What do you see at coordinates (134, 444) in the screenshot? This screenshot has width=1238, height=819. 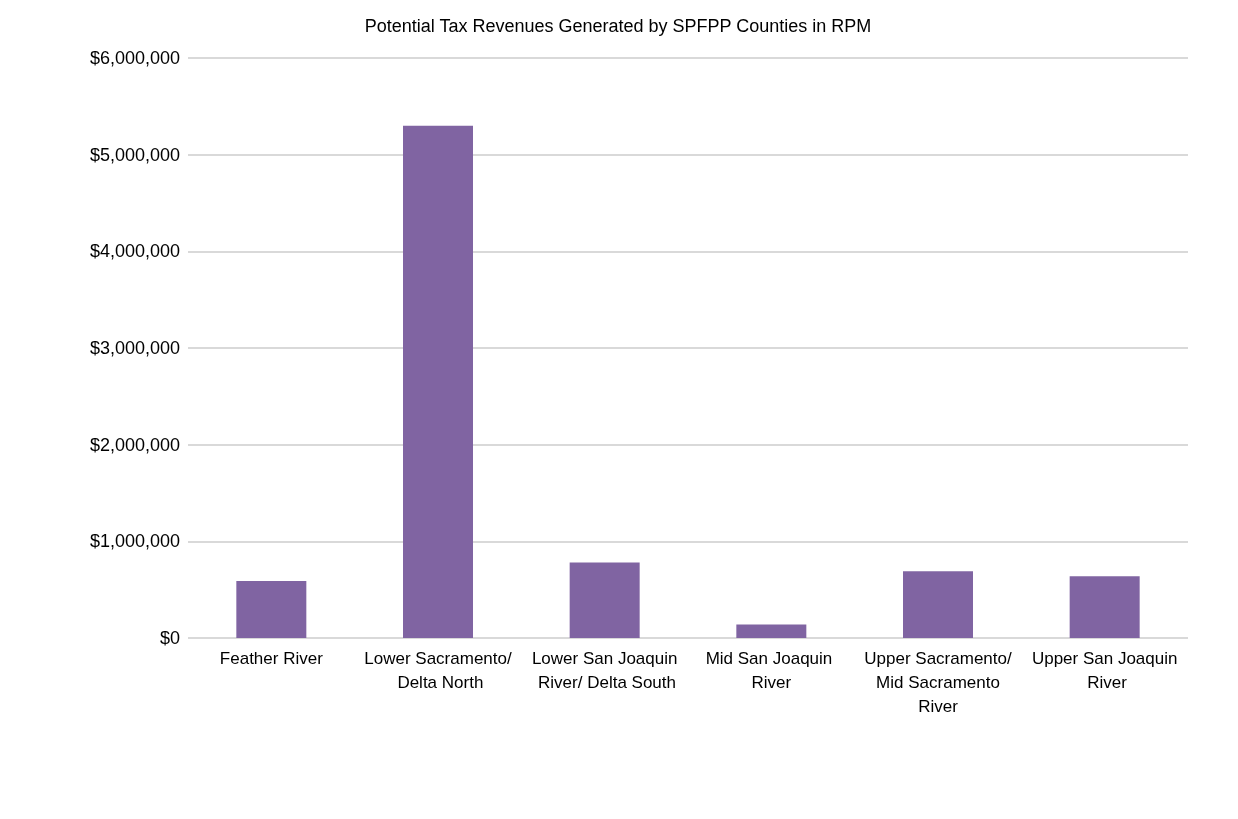 I see `y-tick-label: $2,000,000` at bounding box center [134, 444].